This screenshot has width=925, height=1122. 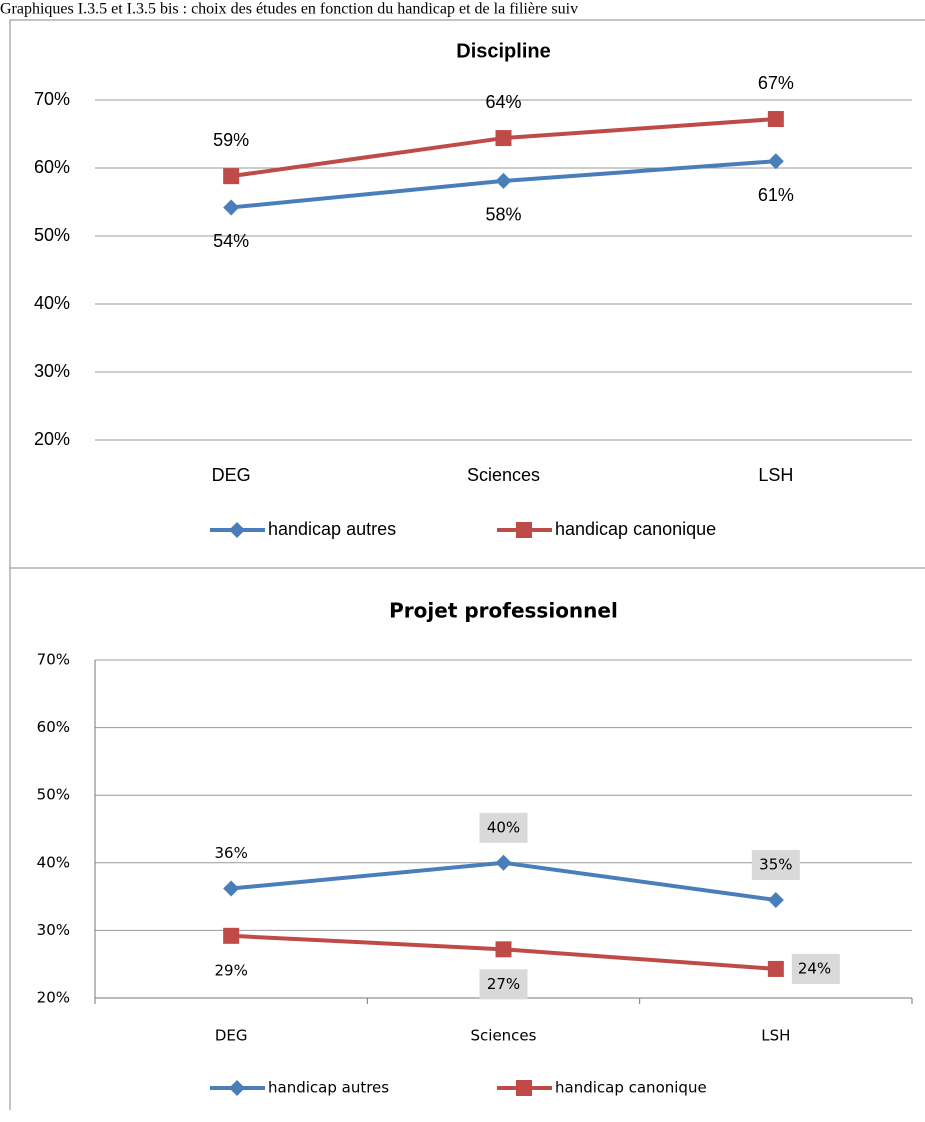 I want to click on data-label: 64%, so click(x=503, y=102).